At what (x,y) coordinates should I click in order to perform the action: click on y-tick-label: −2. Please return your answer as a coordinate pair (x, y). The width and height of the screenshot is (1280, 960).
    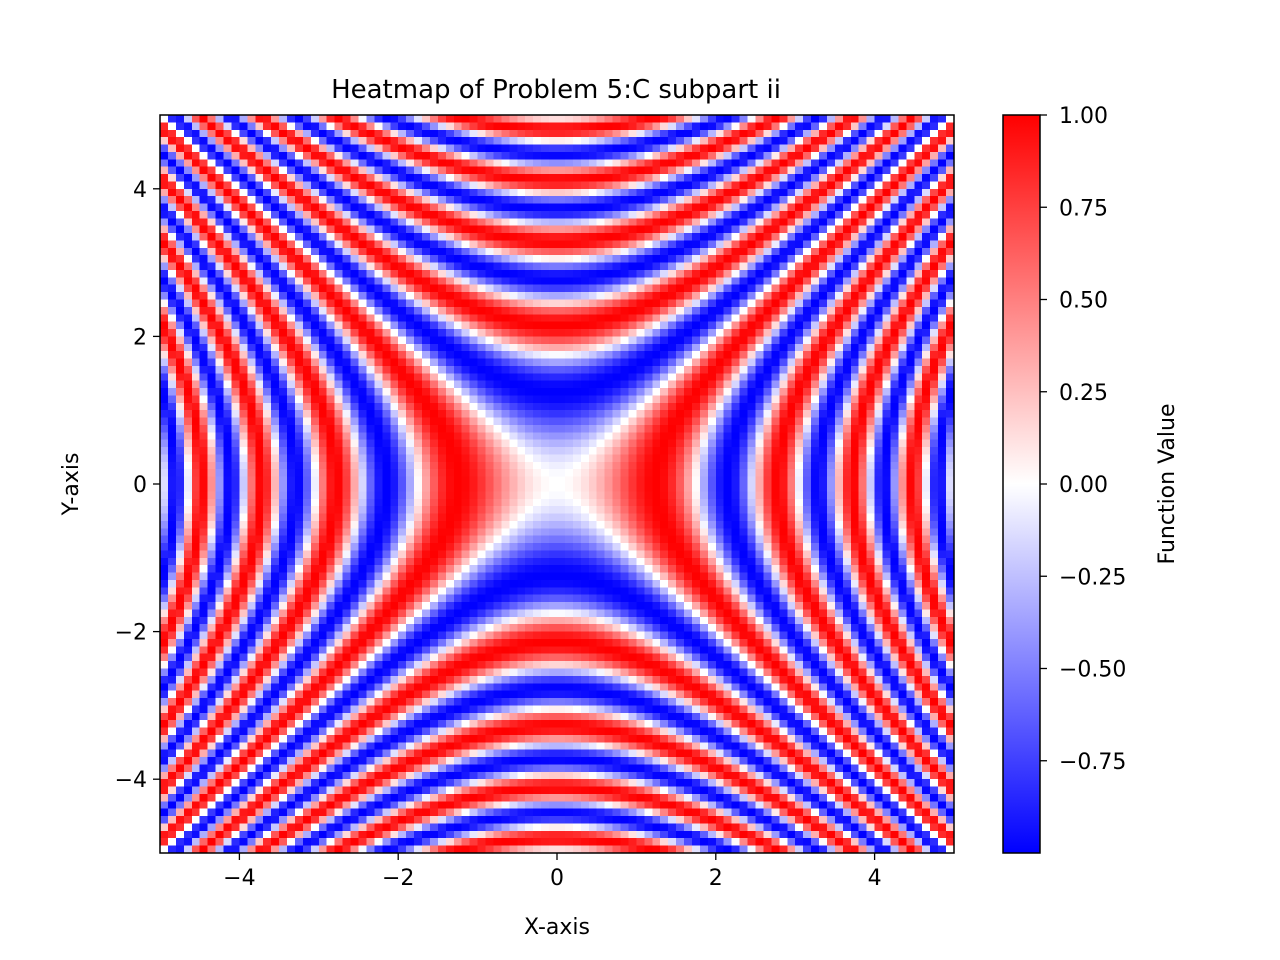
    Looking at the image, I should click on (131, 633).